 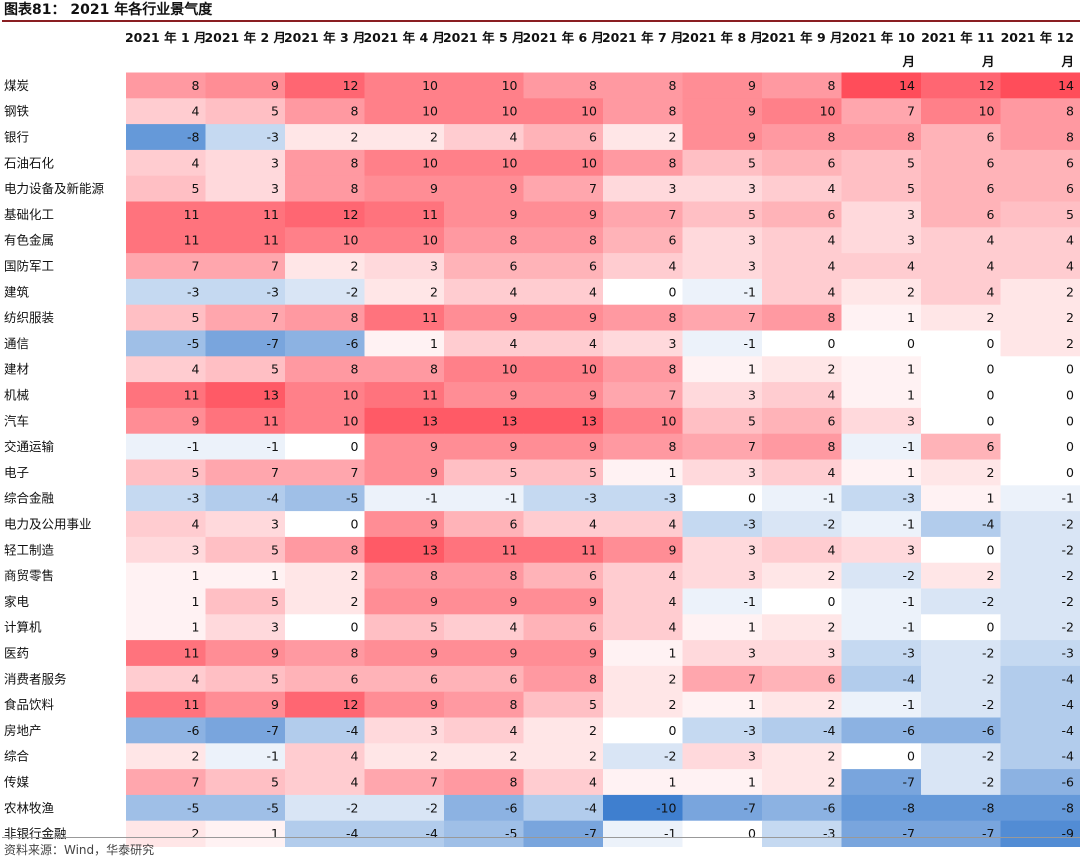 I want to click on cell-value: 1, so click(x=911, y=369).